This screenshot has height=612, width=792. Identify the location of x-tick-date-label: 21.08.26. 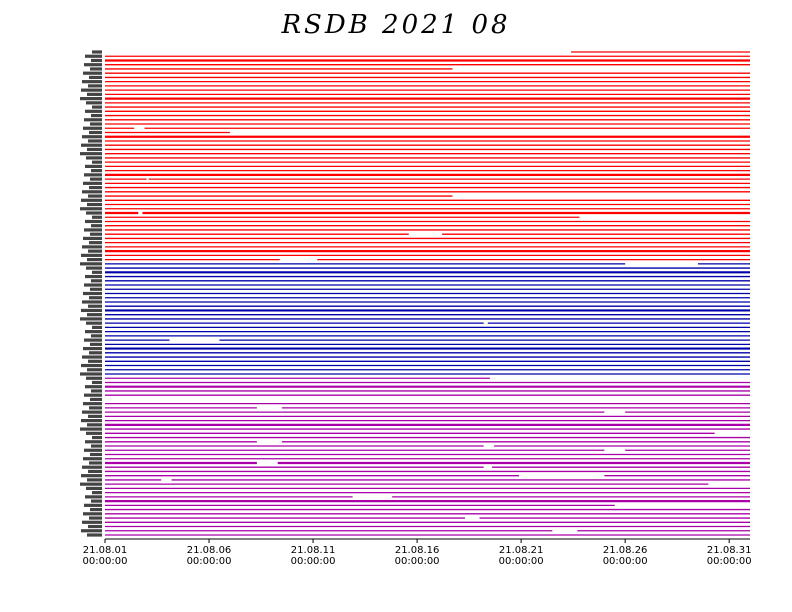
(625, 550).